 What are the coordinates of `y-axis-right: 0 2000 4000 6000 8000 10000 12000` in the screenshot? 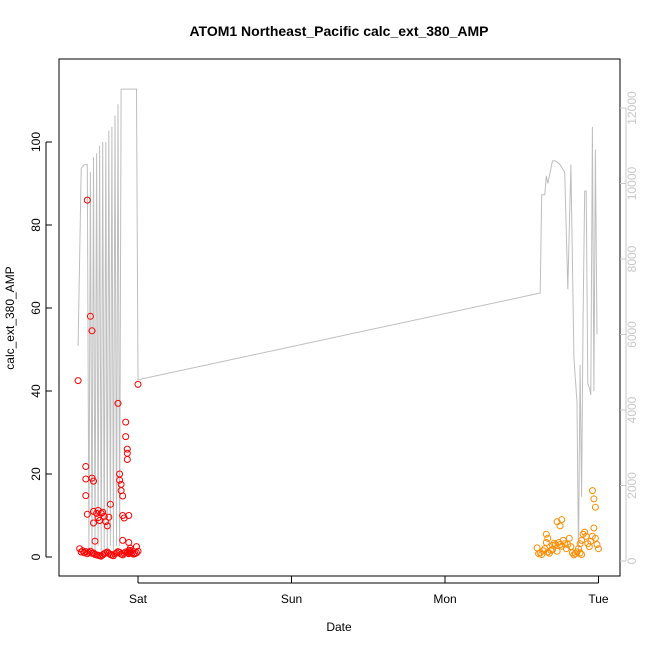 It's located at (629, 327).